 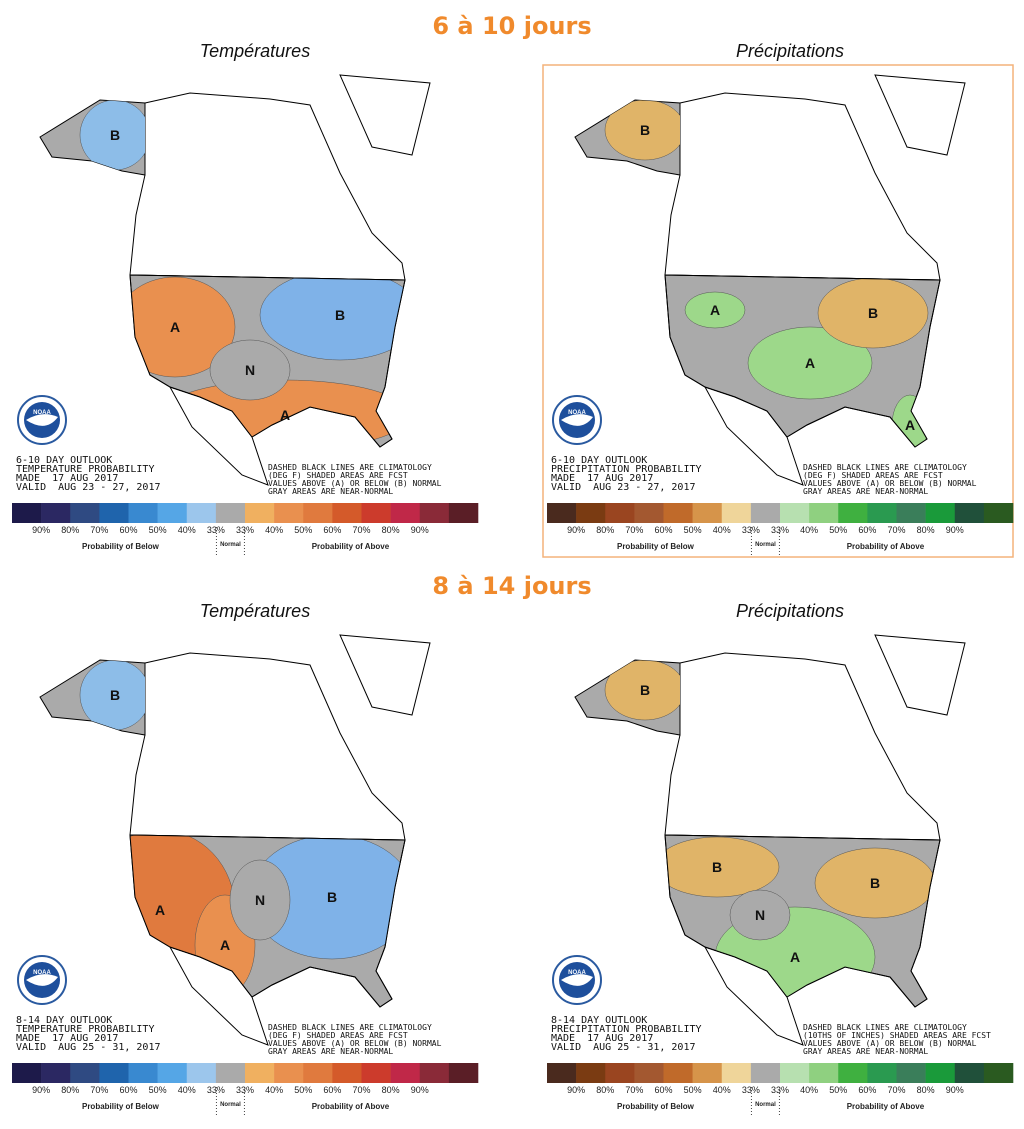 I want to click on note-line: (10THS OF INCHES) SHADED AREAS ARE FCST, so click(x=897, y=1035).